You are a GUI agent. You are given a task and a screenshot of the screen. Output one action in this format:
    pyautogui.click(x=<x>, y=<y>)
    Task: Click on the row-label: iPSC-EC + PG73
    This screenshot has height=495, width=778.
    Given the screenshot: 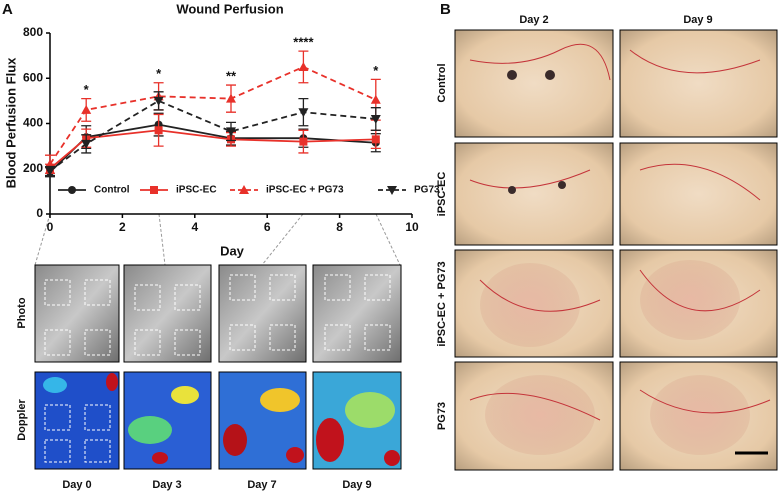 What is the action you would take?
    pyautogui.click(x=442, y=303)
    